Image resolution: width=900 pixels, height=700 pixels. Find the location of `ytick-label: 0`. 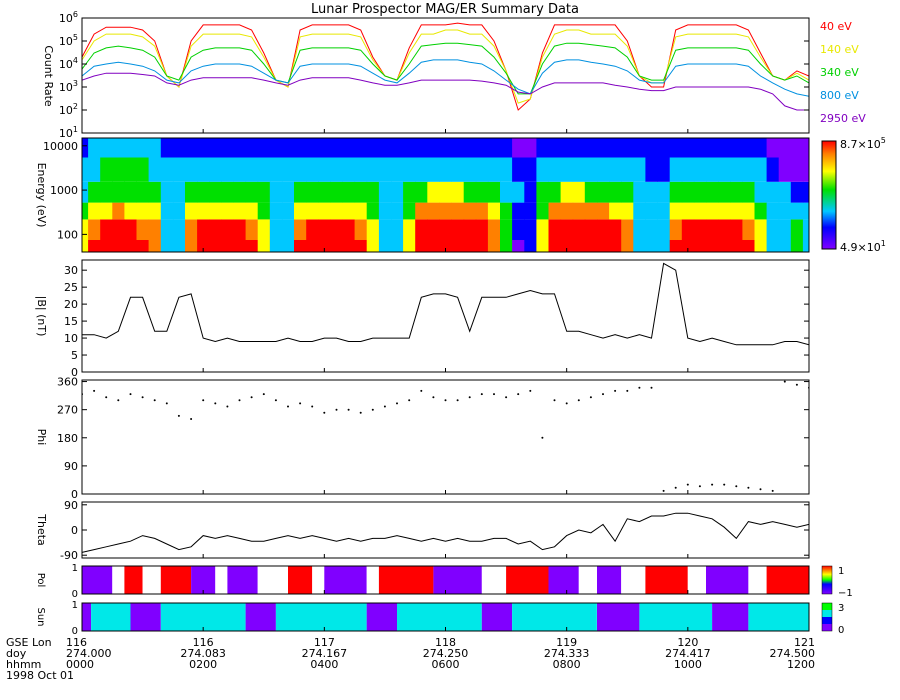

ytick-label: 0 is located at coordinates (75, 631).